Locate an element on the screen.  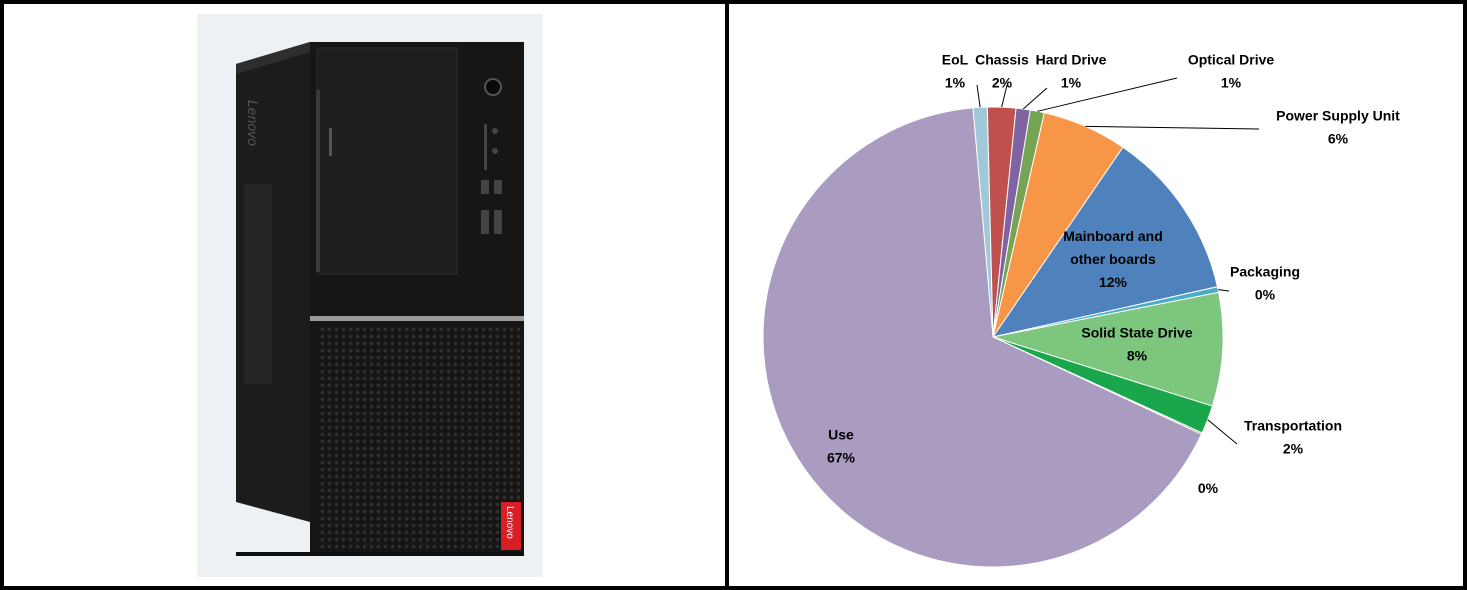
brand-tag is located at coordinates (511, 526).